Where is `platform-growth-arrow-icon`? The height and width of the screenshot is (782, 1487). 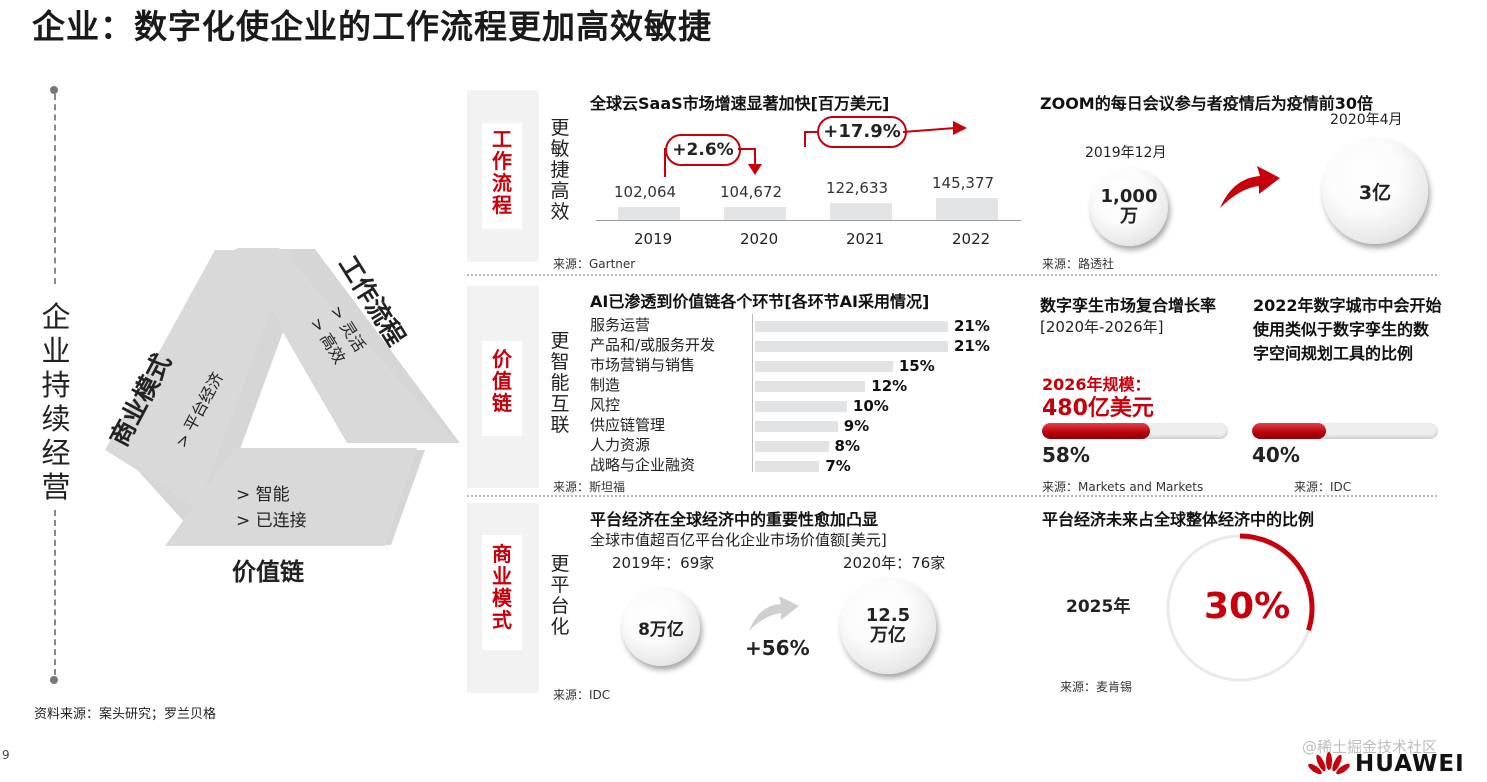
platform-growth-arrow-icon is located at coordinates (774, 613).